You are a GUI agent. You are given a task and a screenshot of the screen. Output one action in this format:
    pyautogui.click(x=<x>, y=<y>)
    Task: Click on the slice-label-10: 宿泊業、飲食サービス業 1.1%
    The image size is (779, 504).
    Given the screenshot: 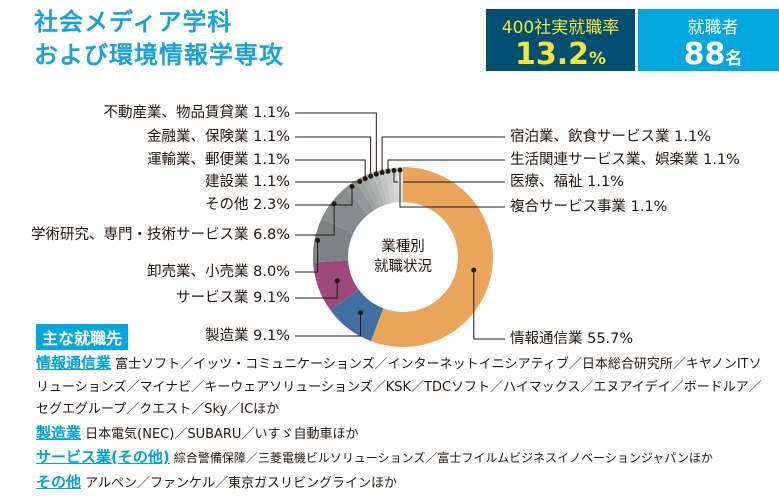 What is the action you would take?
    pyautogui.click(x=610, y=137)
    